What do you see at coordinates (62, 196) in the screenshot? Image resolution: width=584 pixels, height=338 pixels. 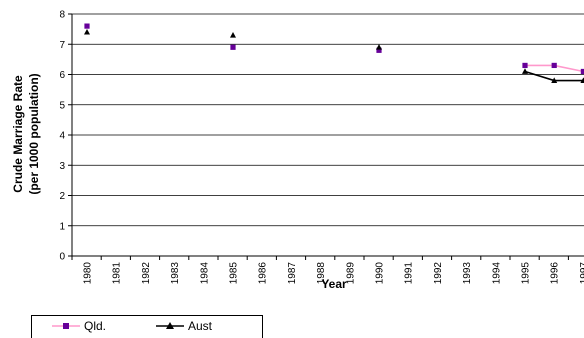 I see `y-tick-label-2: 2` at bounding box center [62, 196].